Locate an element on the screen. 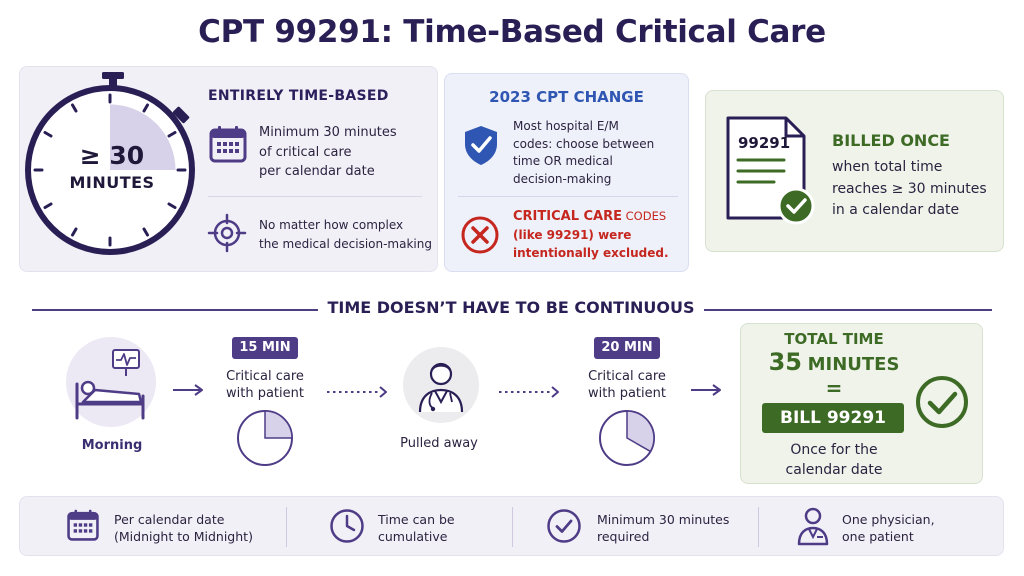  stopwatch-unit: MINUTES is located at coordinates (112, 182).